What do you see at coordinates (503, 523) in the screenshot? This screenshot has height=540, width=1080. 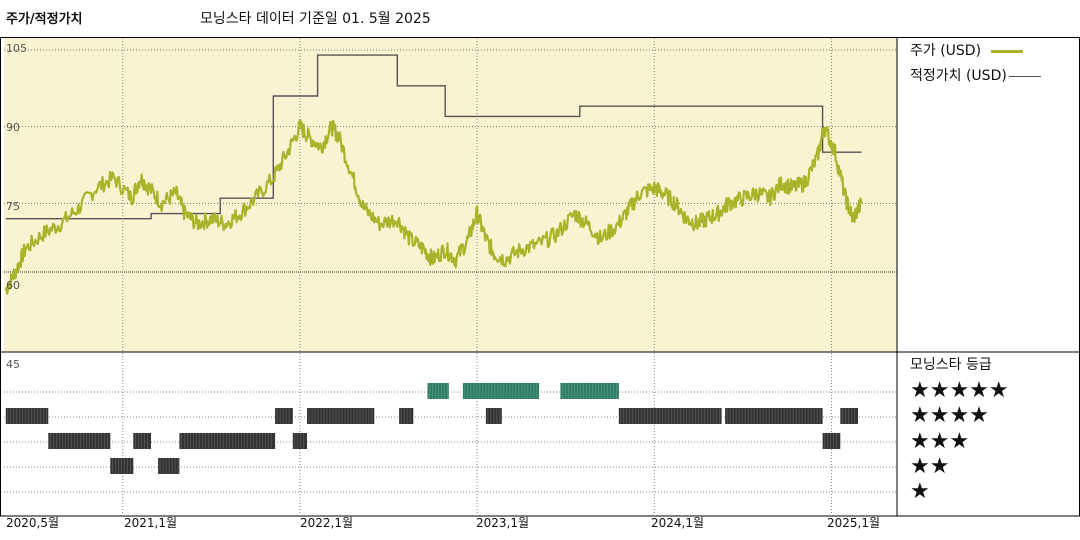 I see `x-label-2023-1: 2023,1월` at bounding box center [503, 523].